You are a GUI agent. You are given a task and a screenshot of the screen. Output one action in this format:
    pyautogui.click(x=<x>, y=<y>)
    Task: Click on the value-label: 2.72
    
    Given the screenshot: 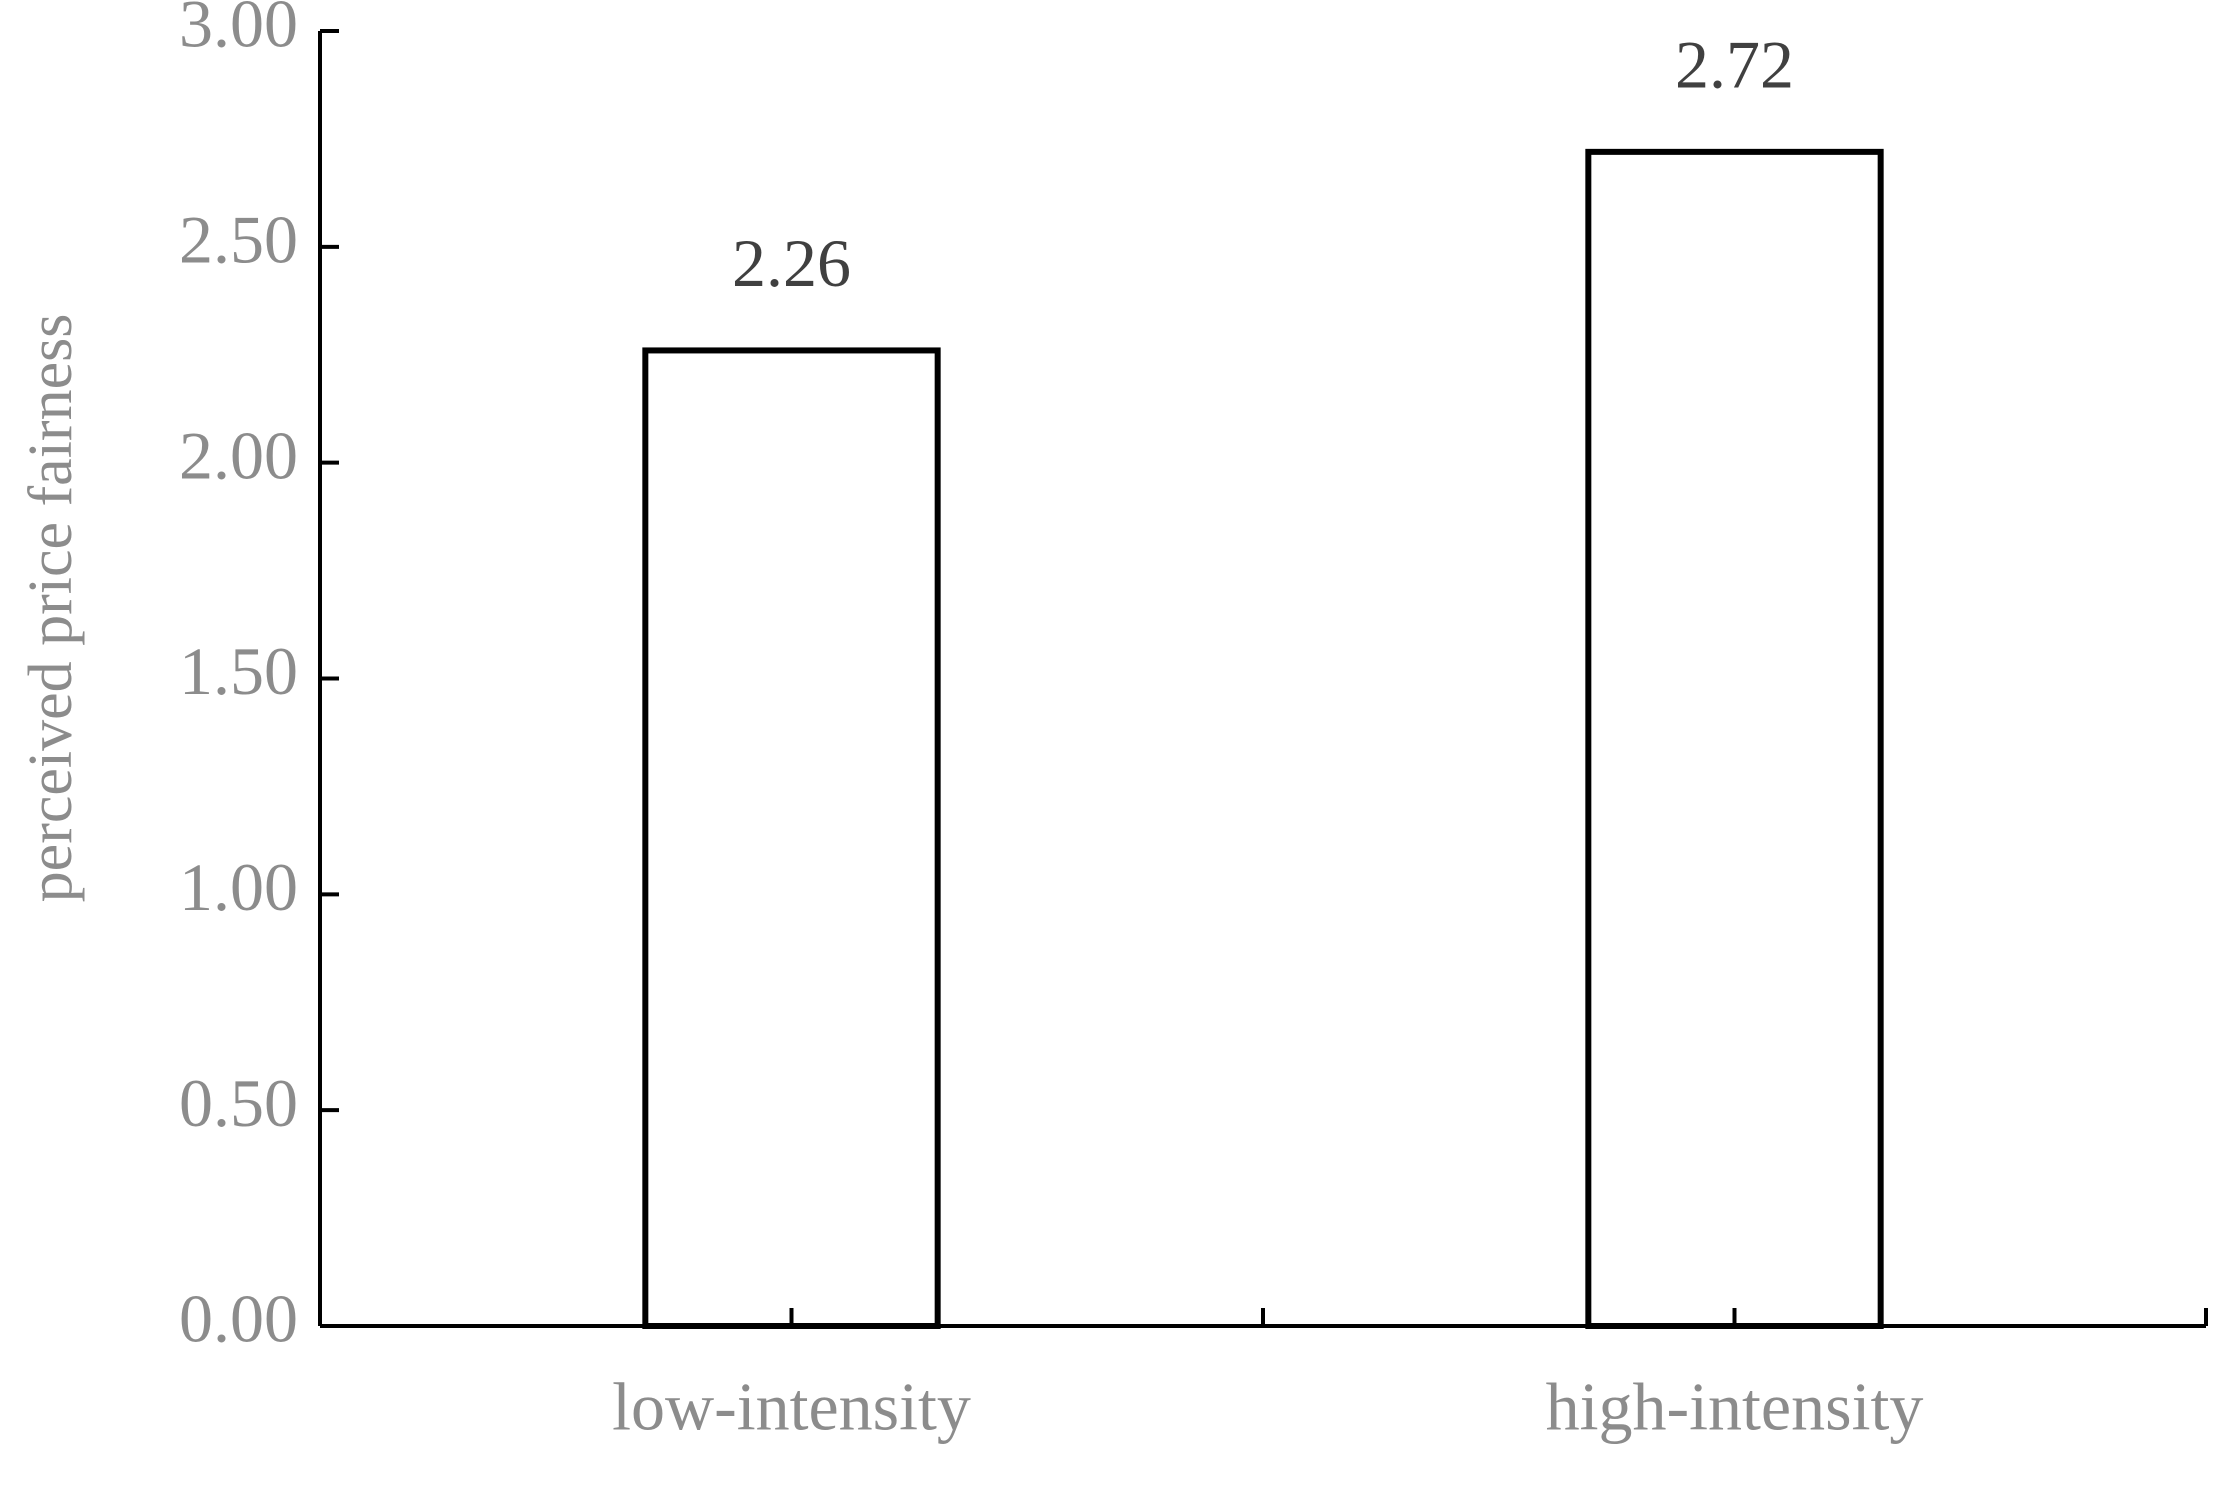 What is the action you would take?
    pyautogui.click(x=1734, y=64)
    